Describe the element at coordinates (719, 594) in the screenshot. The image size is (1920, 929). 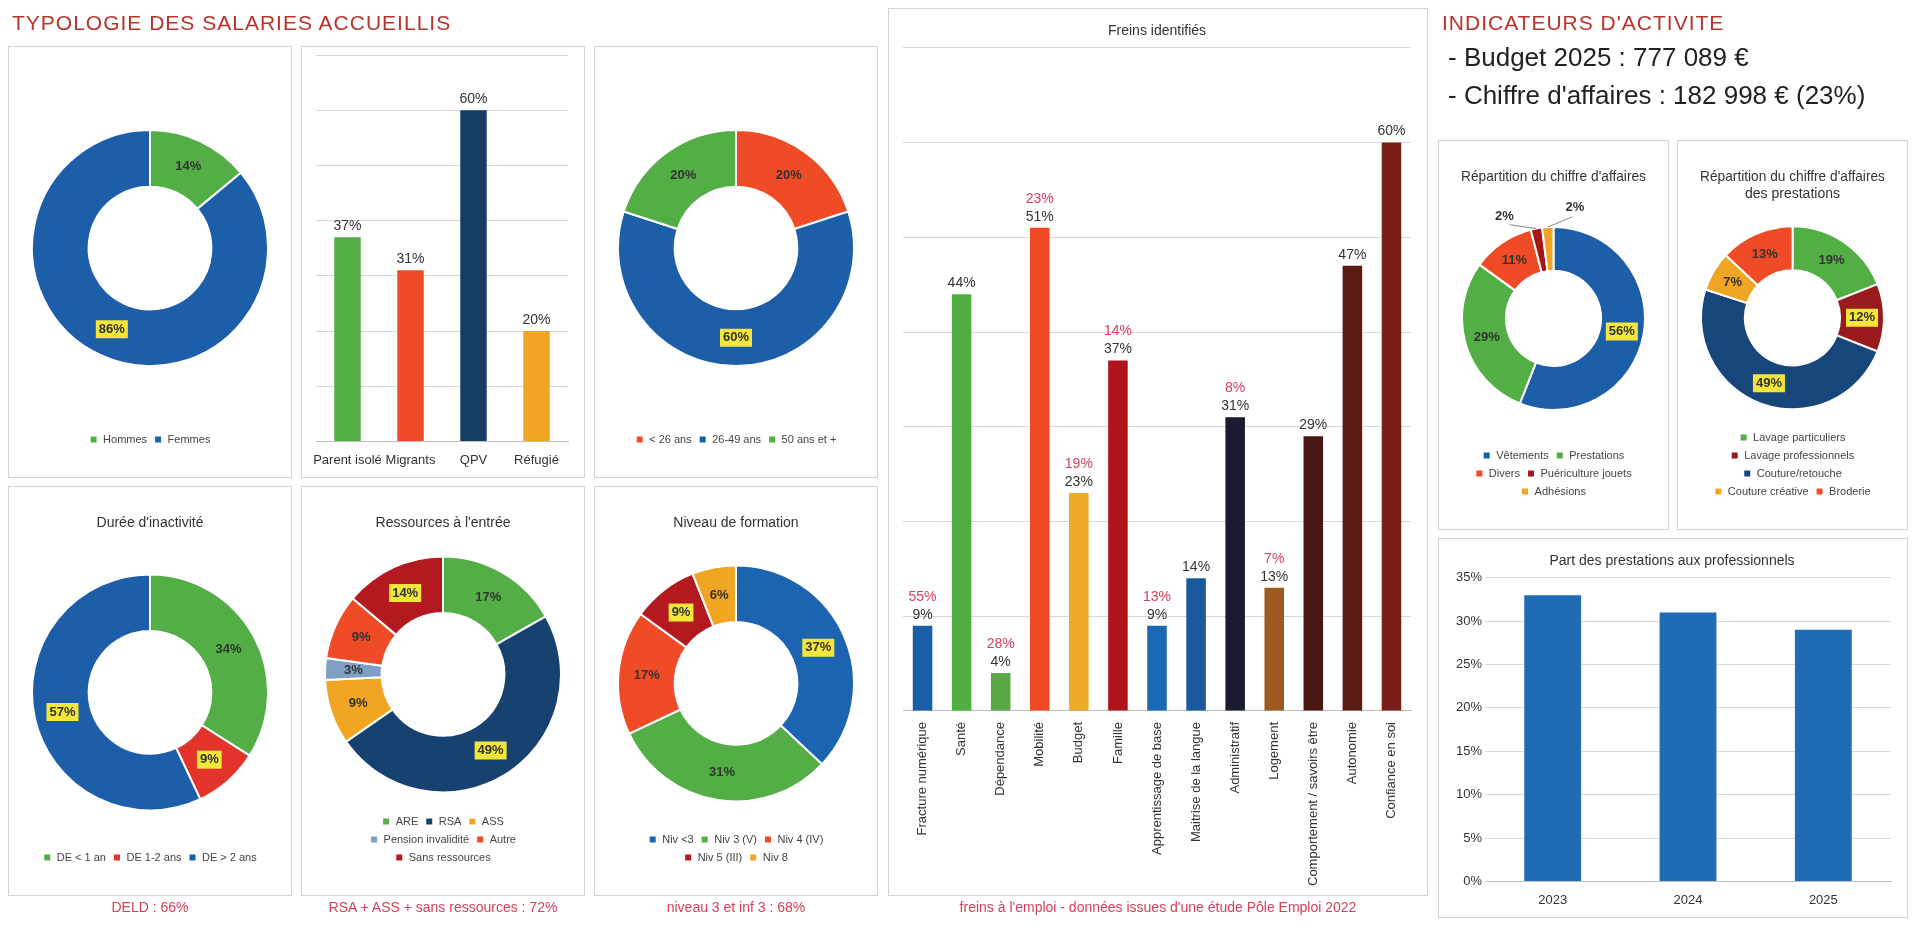
I see `data-label: 6%` at that location.